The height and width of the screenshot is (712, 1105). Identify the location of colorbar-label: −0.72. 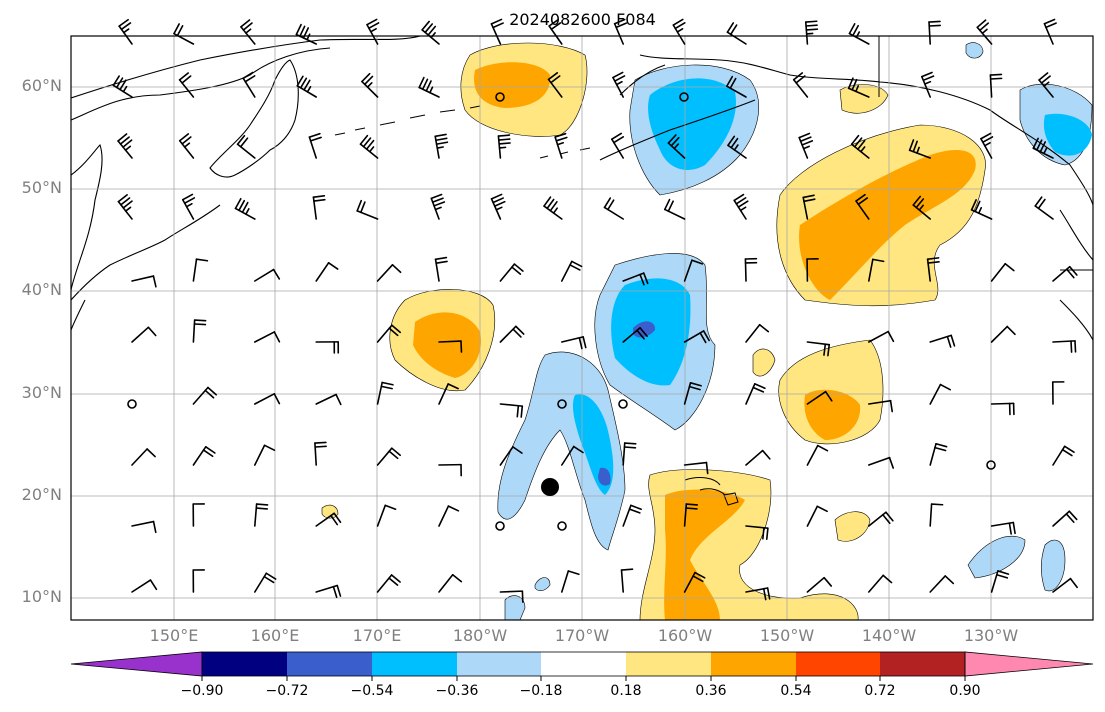
(287, 691).